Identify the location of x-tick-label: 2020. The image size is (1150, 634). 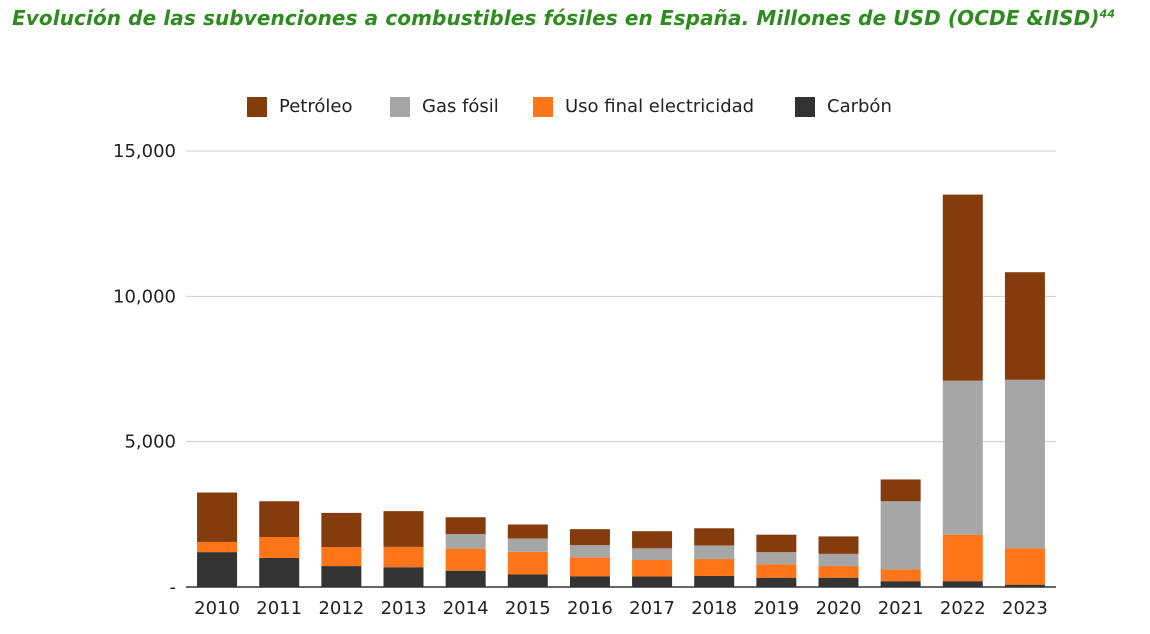
(839, 608).